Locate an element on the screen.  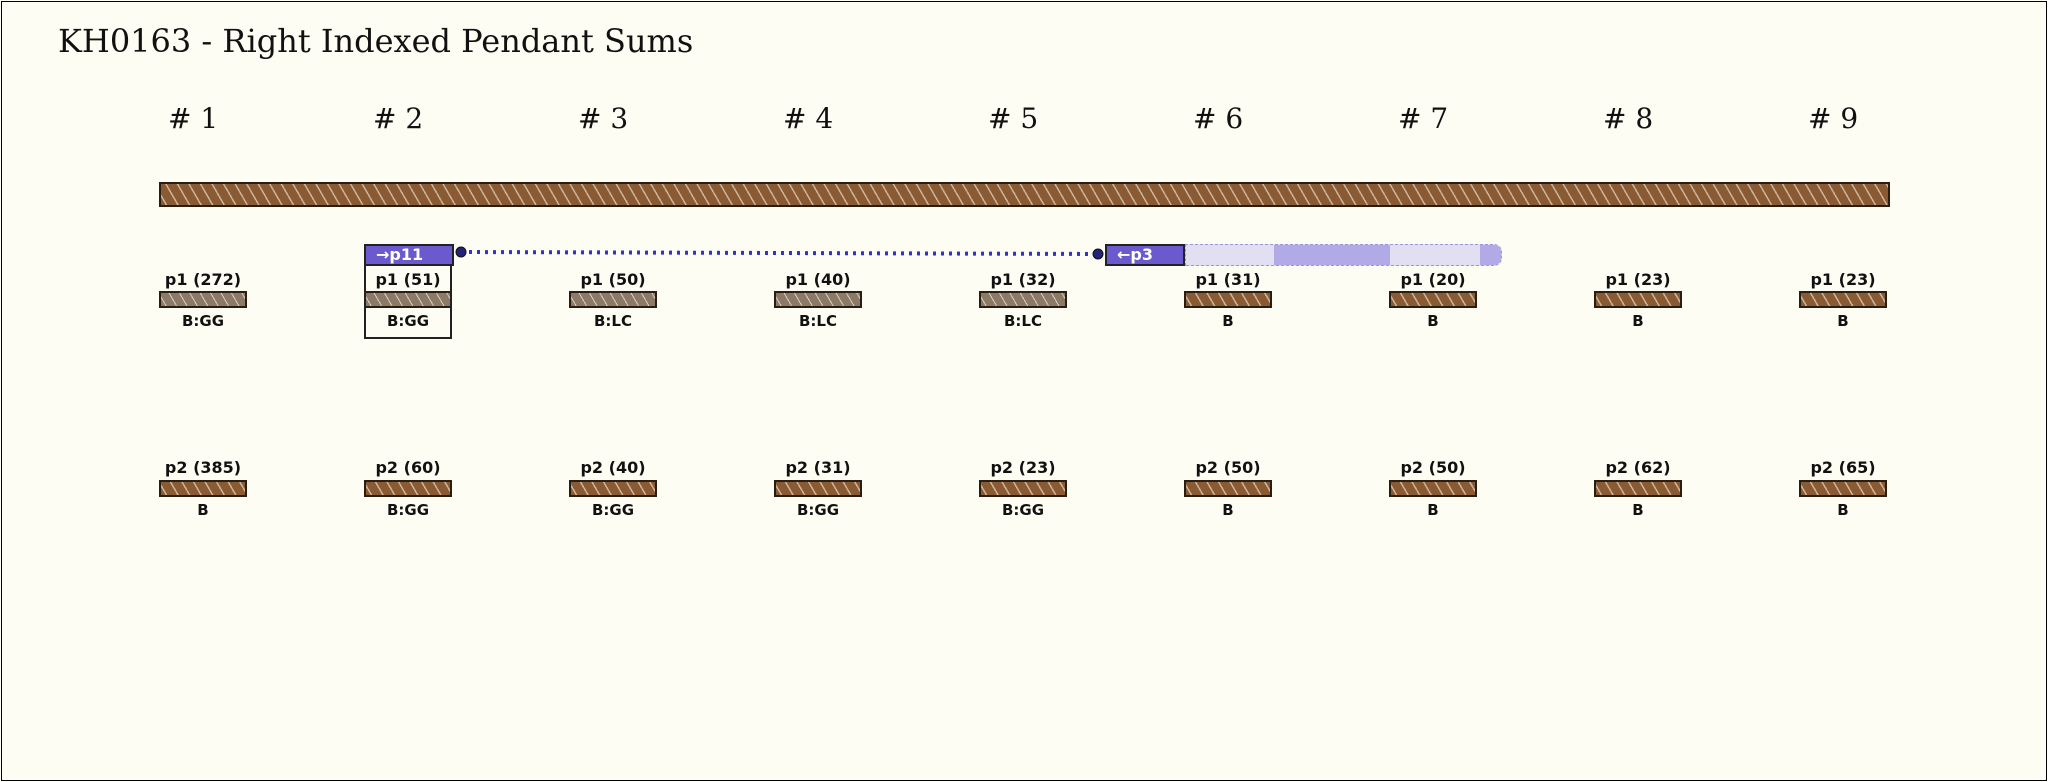
pendant-p2-color-3: B:GG is located at coordinates (613, 510).